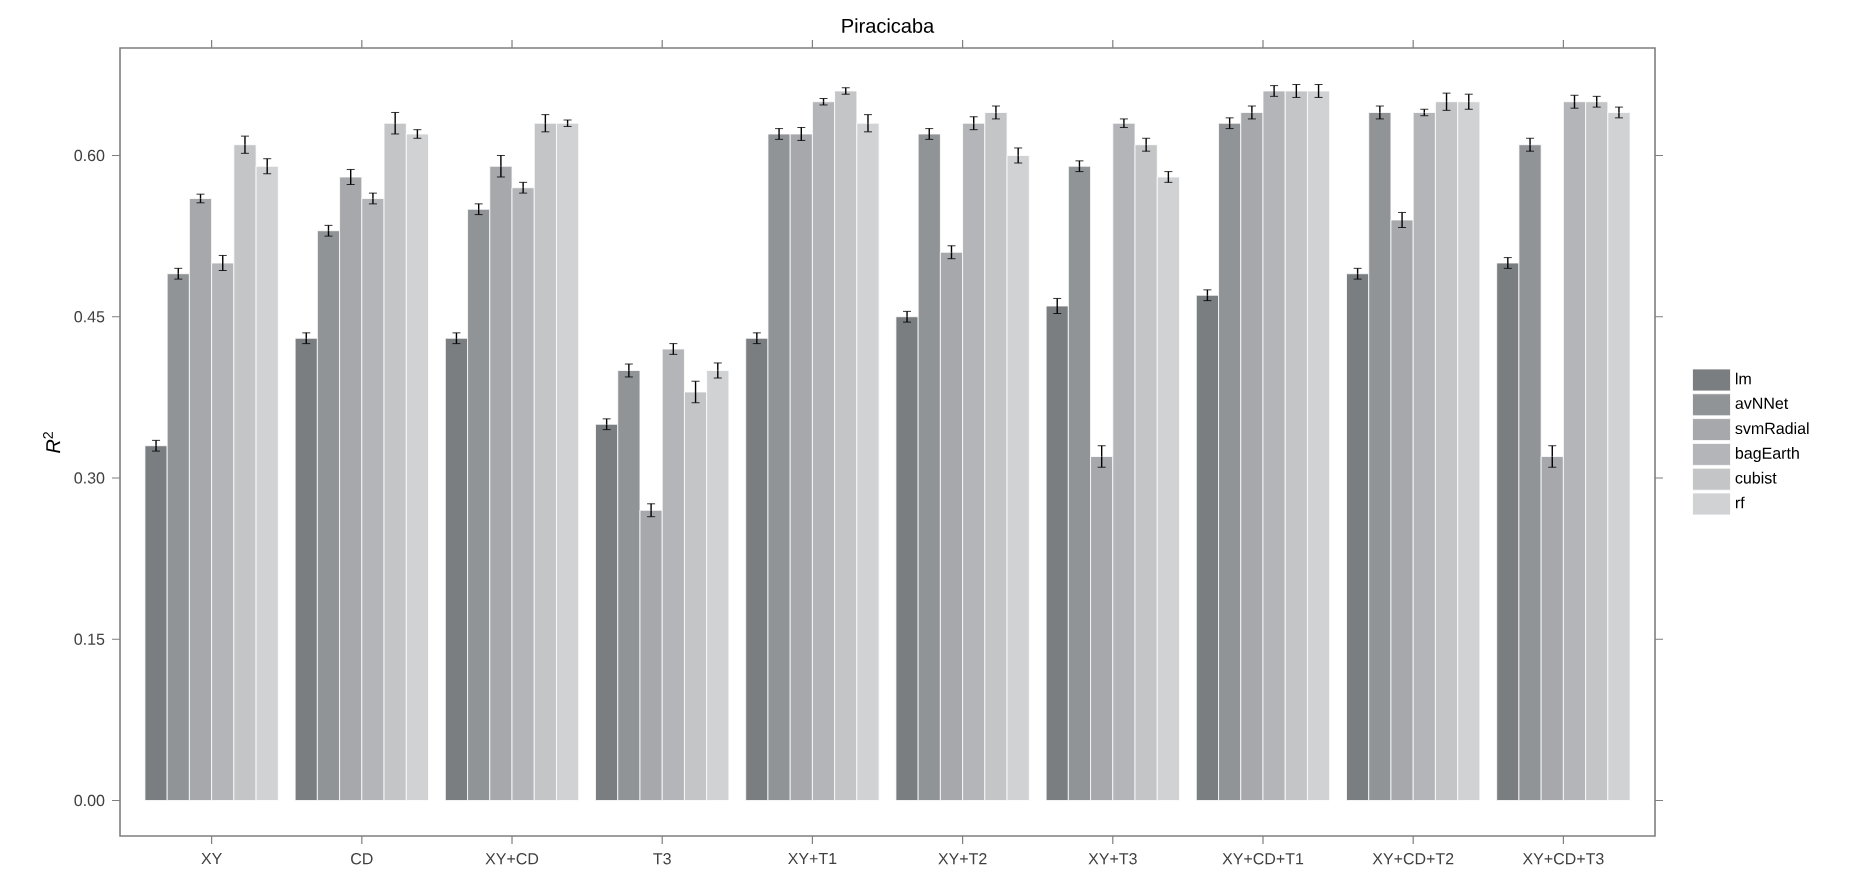 The width and height of the screenshot is (1865, 893). What do you see at coordinates (89, 155) in the screenshot?
I see `y-tick-label: 0.60` at bounding box center [89, 155].